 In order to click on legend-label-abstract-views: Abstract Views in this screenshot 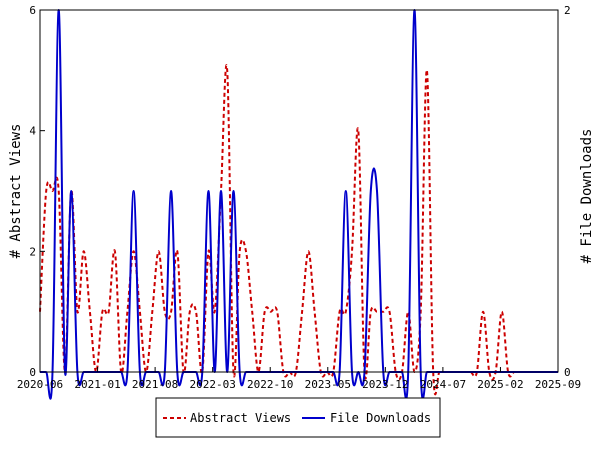, I will do `click(240, 418)`.